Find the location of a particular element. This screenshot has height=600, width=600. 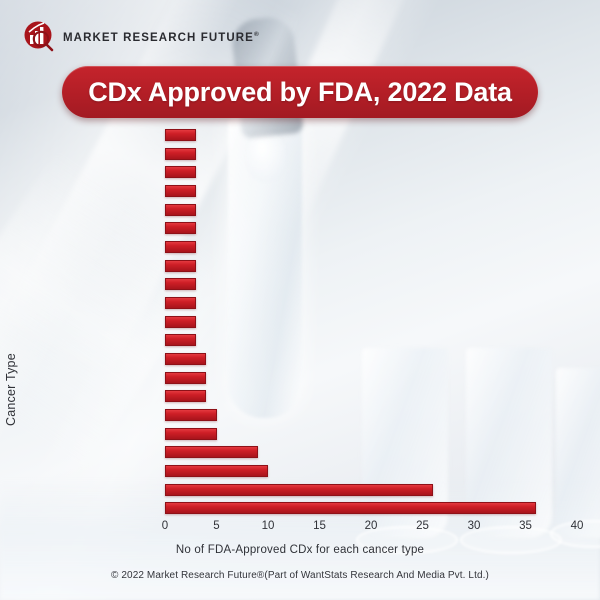

bar-row: CML is located at coordinates (371, 247).